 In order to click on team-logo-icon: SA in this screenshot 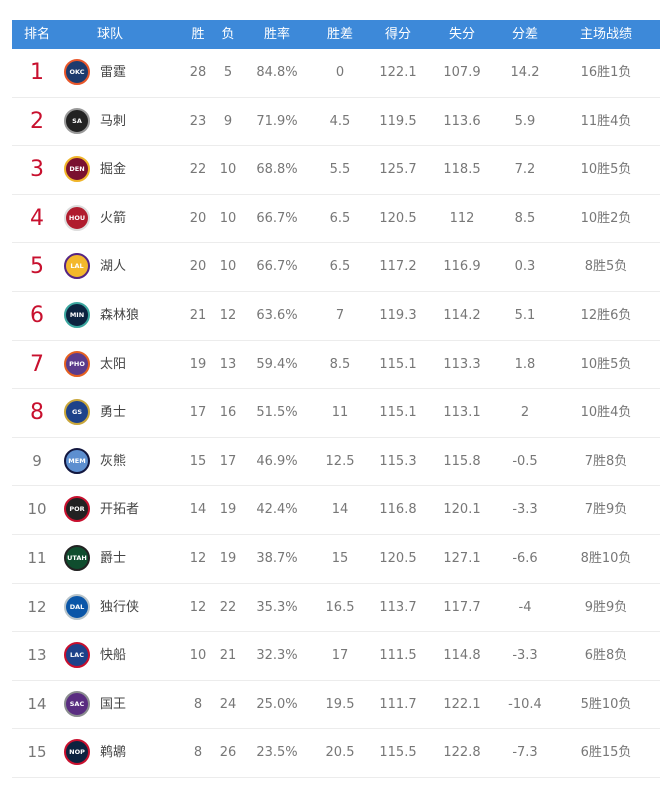, I will do `click(77, 120)`.